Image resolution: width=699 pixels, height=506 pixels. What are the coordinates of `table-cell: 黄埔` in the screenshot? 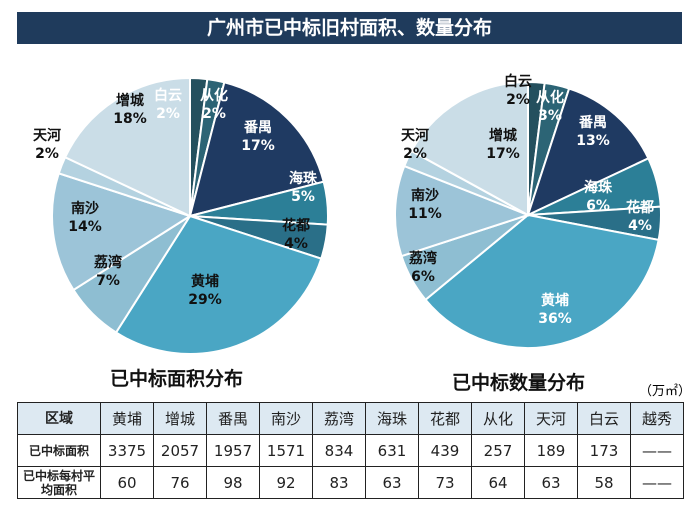 It's located at (127, 418).